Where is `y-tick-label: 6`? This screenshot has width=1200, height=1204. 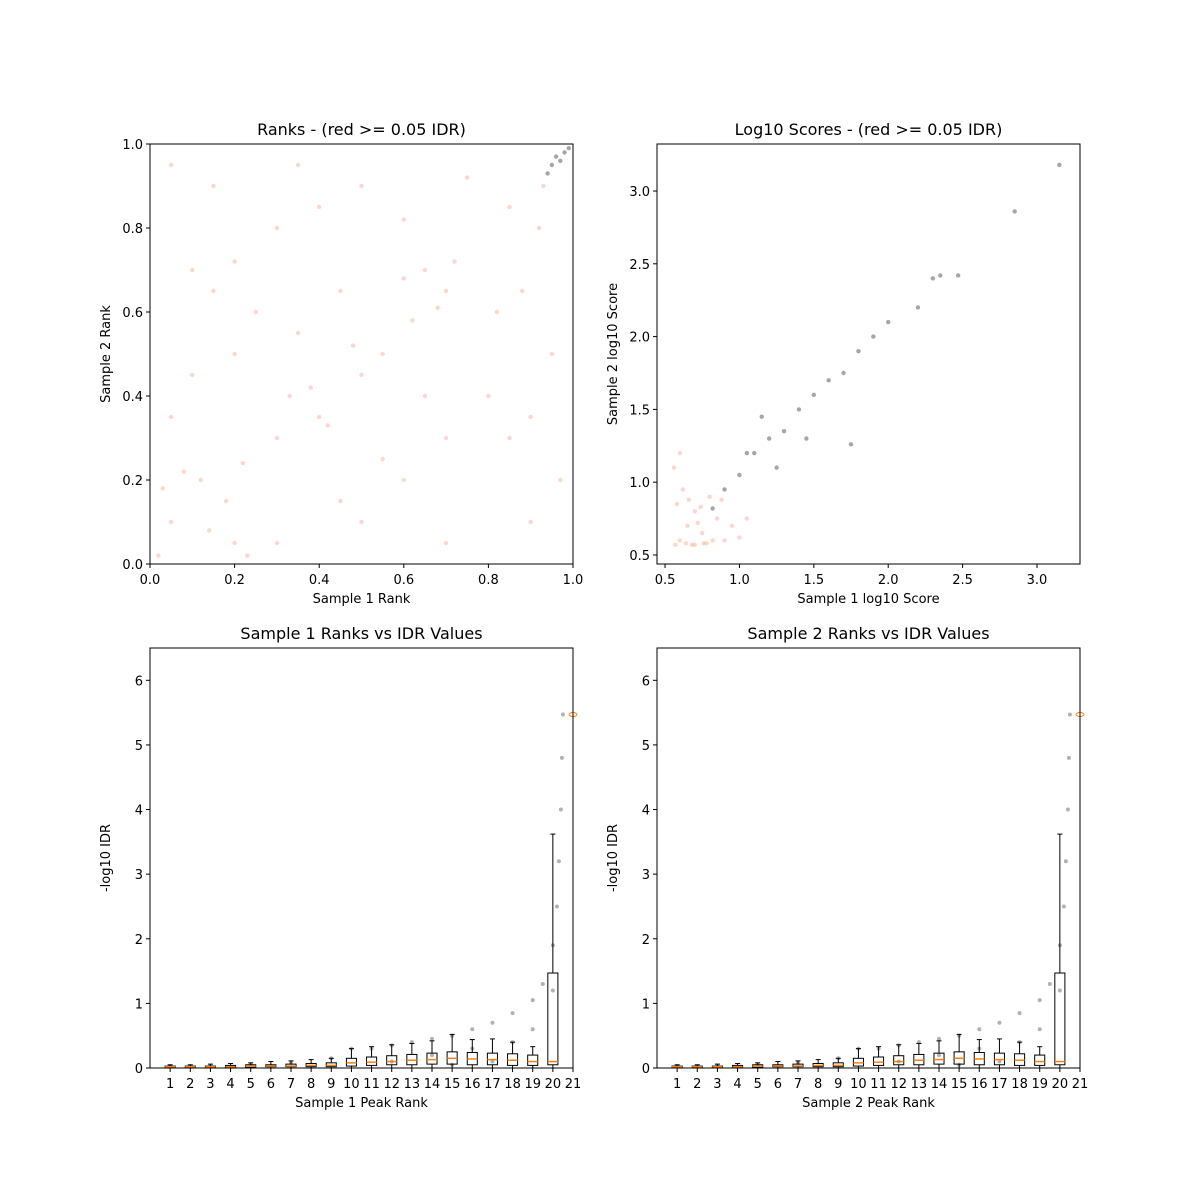 y-tick-label: 6 is located at coordinates (139, 681).